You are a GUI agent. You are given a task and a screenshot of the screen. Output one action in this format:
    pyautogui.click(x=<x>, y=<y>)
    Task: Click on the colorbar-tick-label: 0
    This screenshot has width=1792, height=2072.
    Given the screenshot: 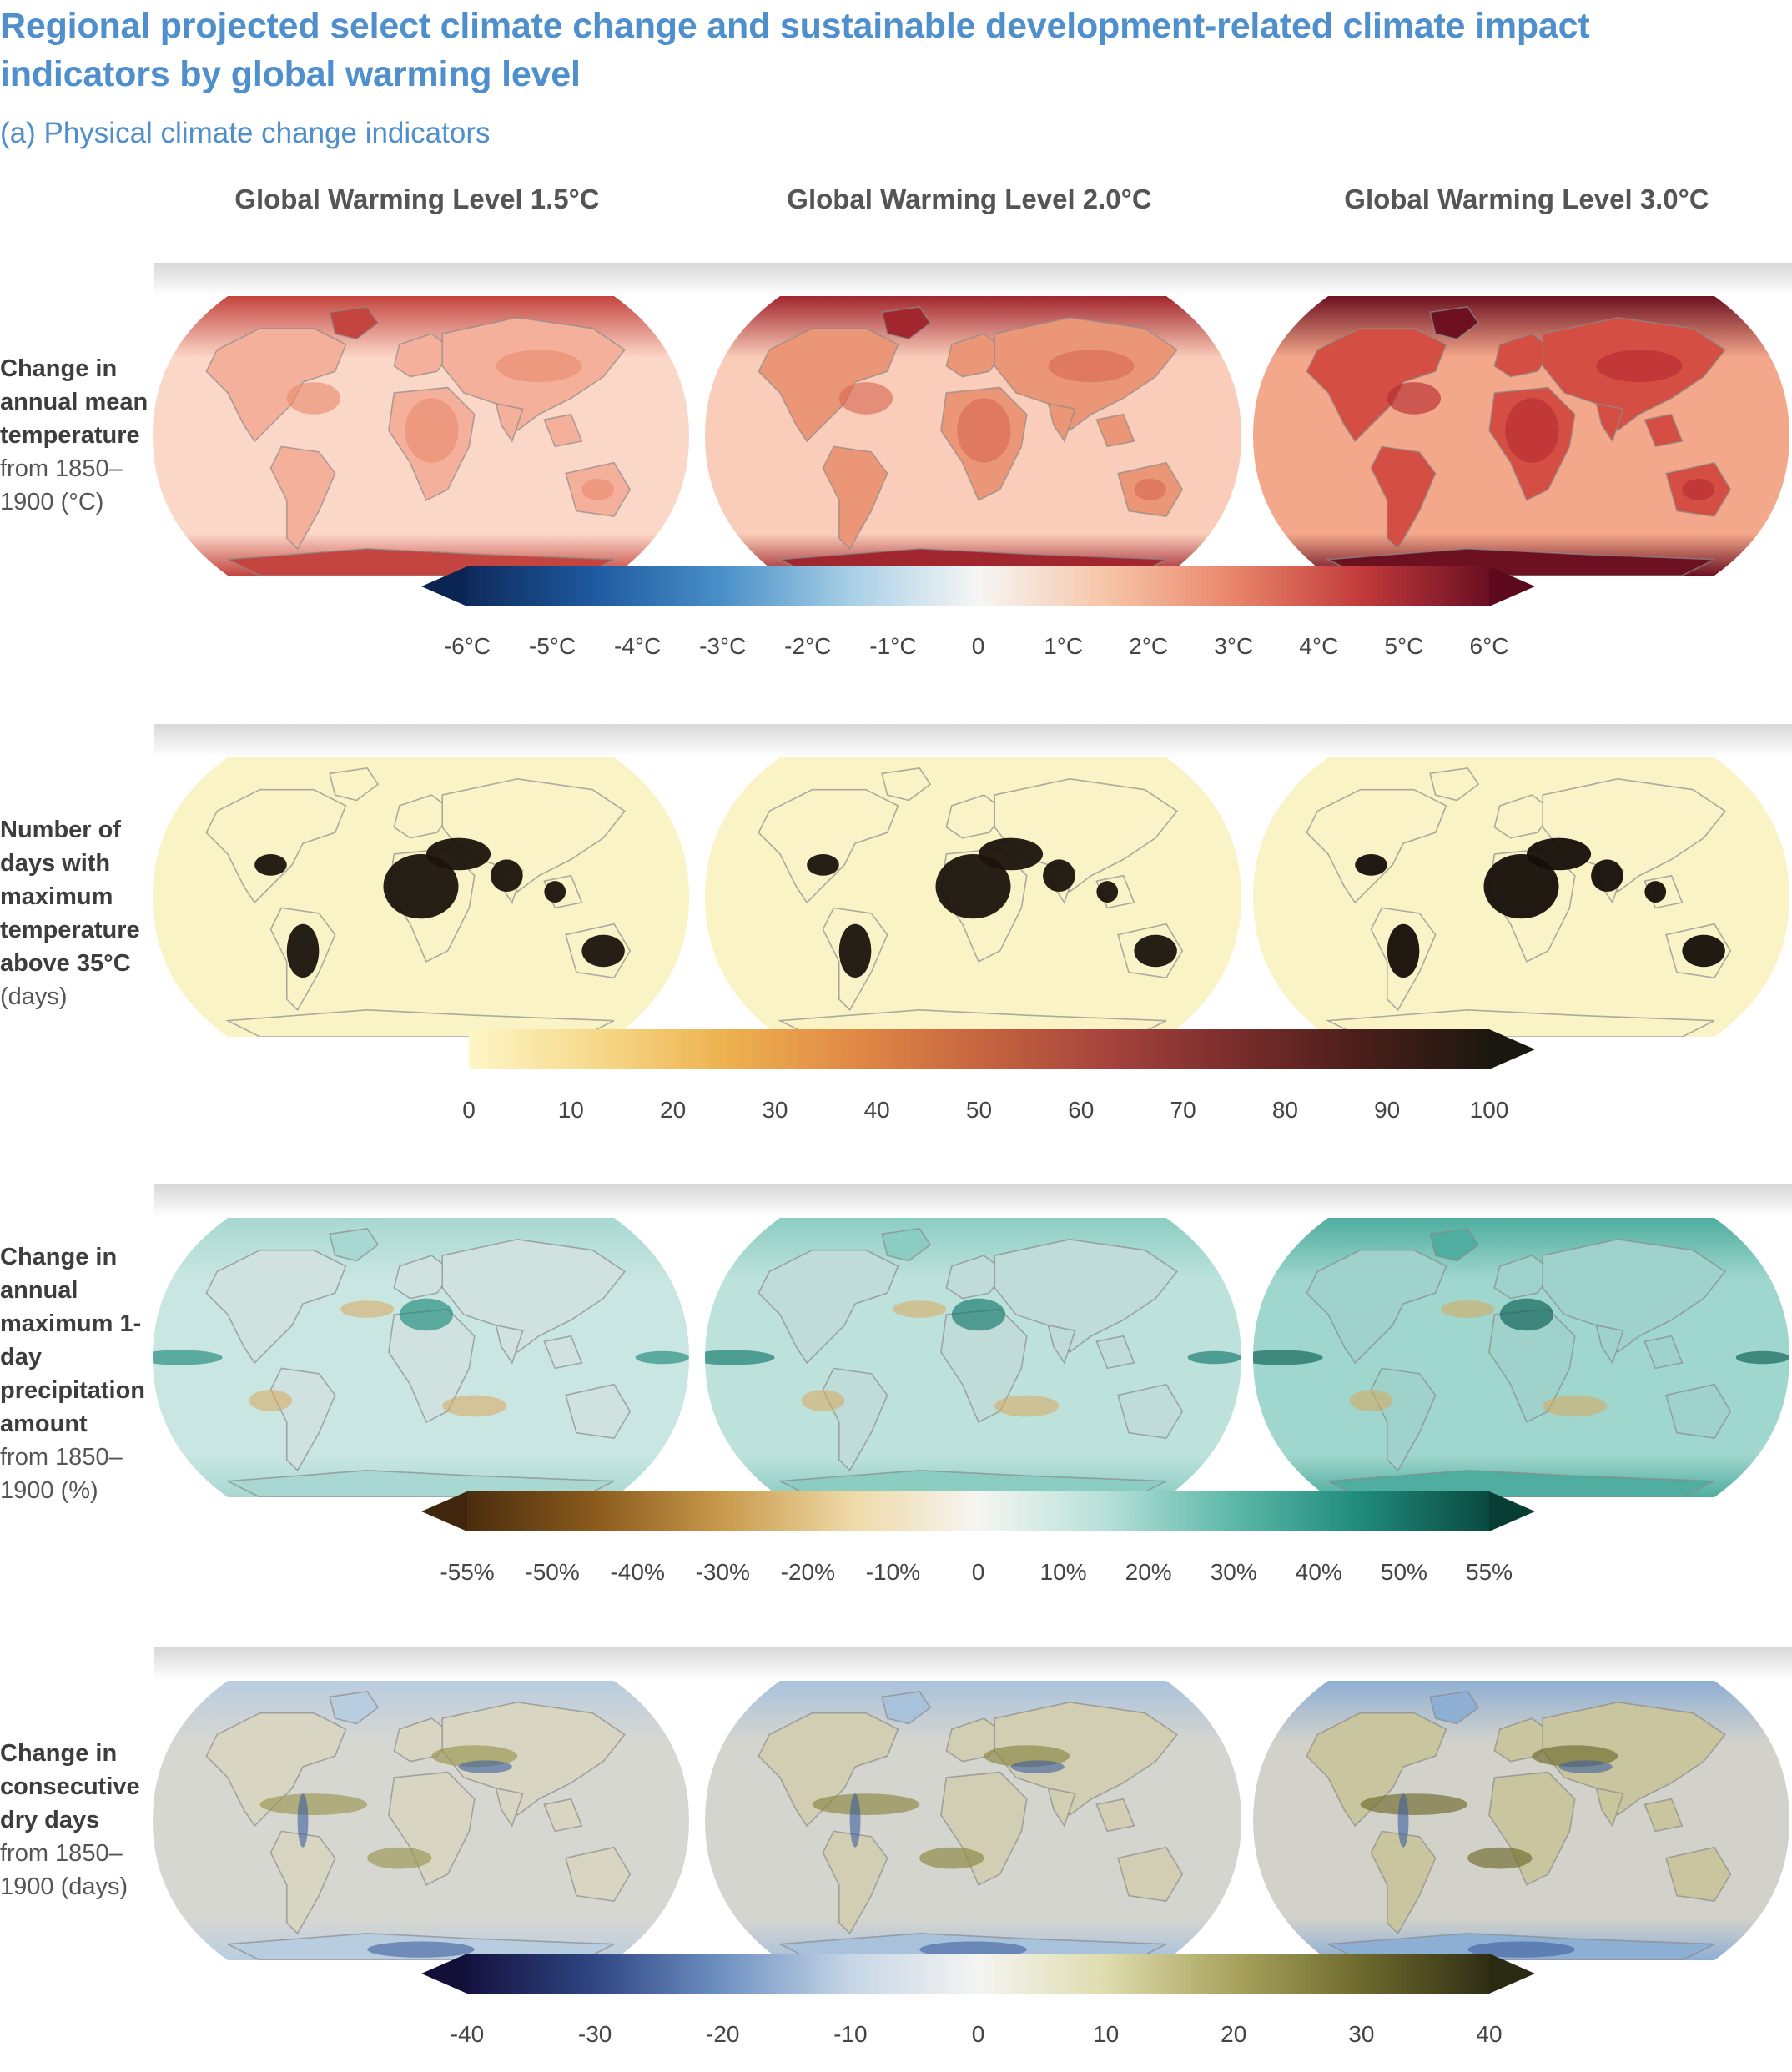 What is the action you would take?
    pyautogui.click(x=978, y=646)
    